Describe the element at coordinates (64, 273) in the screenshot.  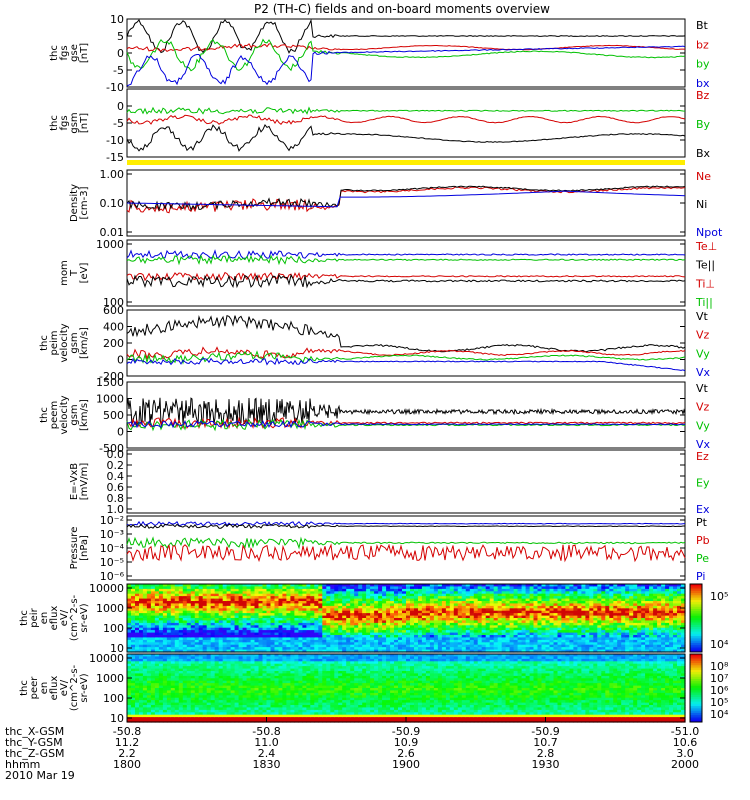
I see `y-label-line: mom` at that location.